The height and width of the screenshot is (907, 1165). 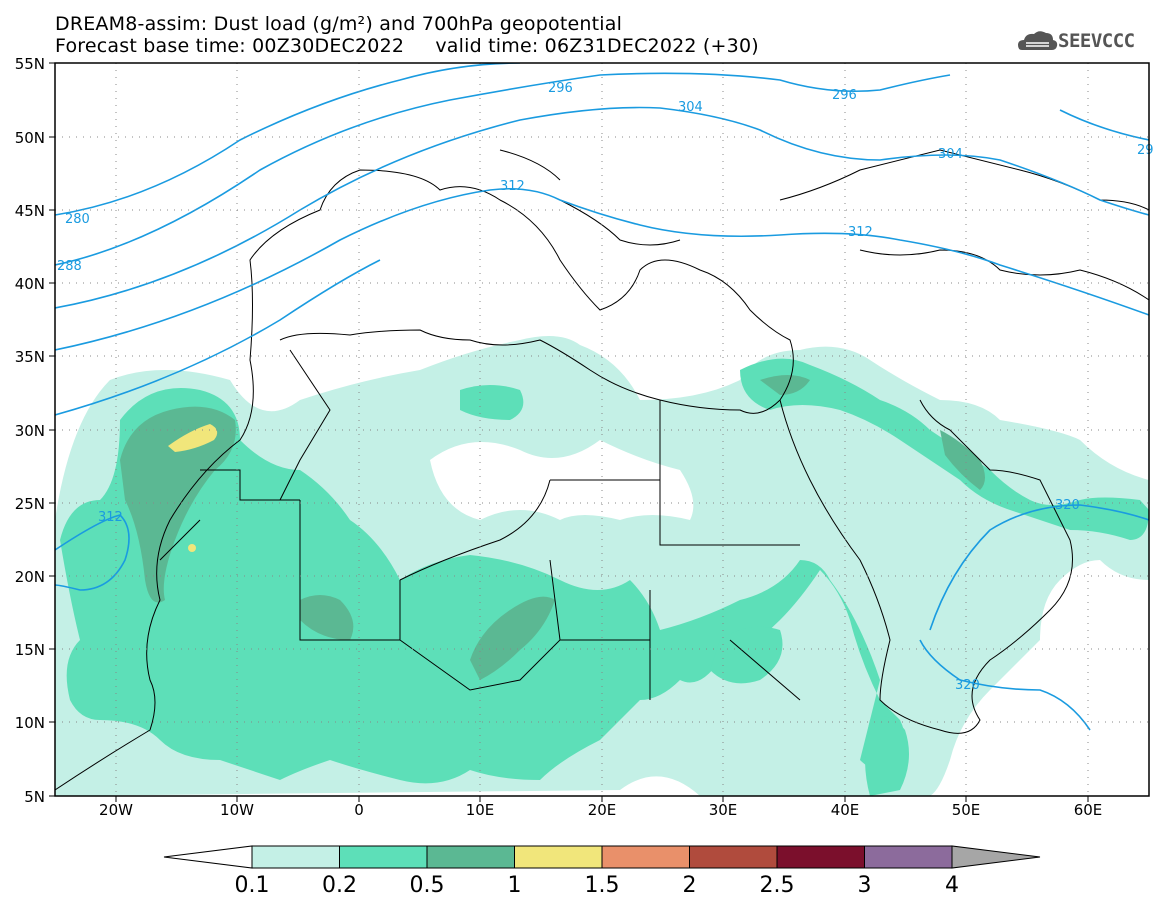 I want to click on colorbar-label: 0.5, so click(x=427, y=885).